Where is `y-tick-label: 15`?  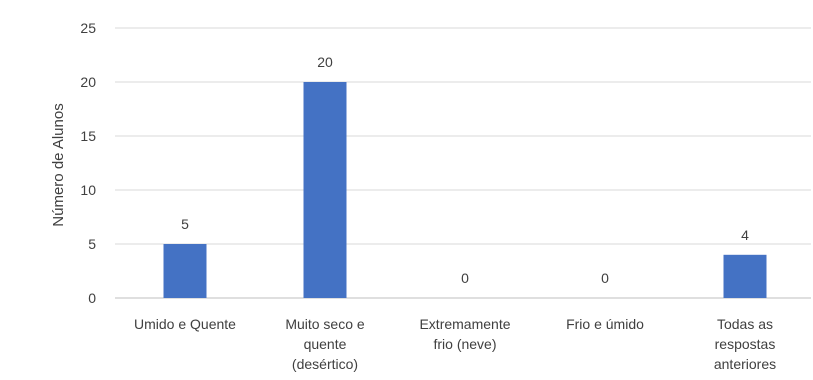 y-tick-label: 15 is located at coordinates (88, 136).